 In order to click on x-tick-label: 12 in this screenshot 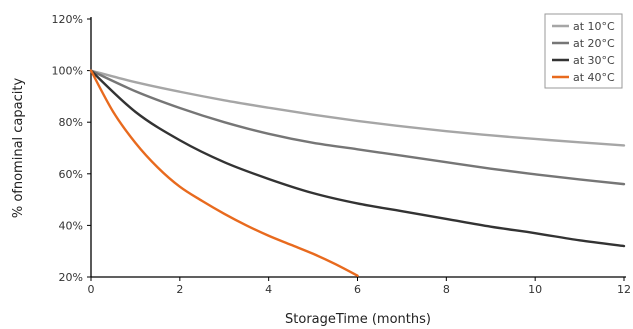, I will do `click(624, 289)`.